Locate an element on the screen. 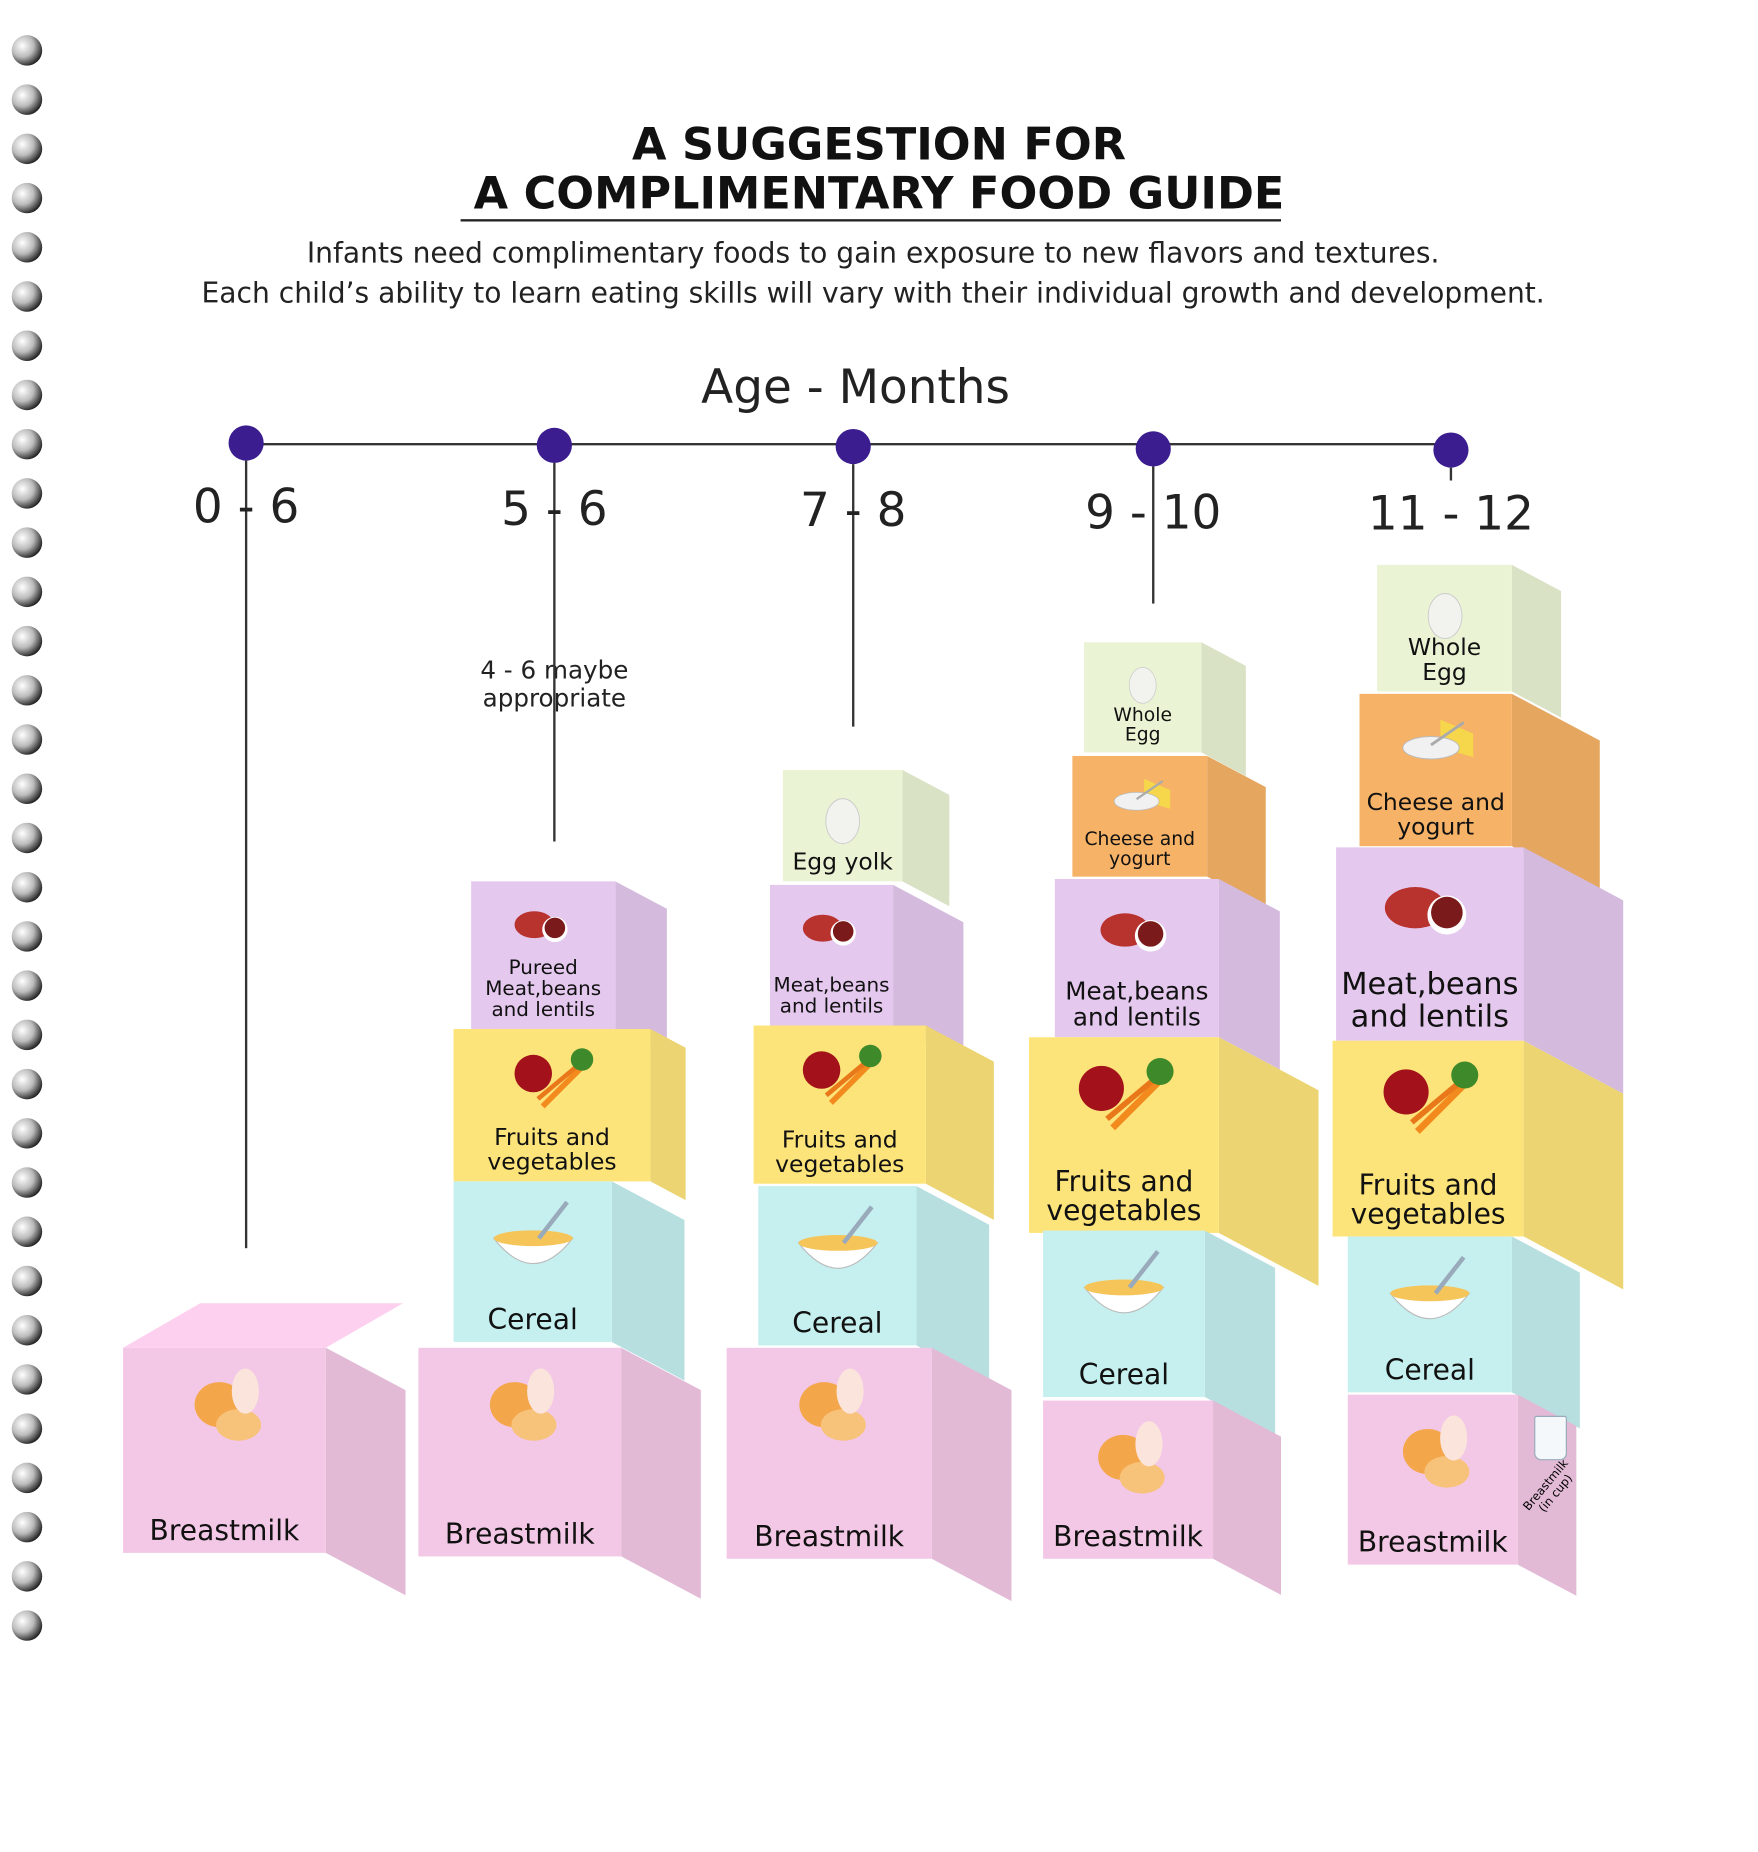 This screenshot has height=1852, width=1758. axis-title: Age - Months is located at coordinates (855, 387).